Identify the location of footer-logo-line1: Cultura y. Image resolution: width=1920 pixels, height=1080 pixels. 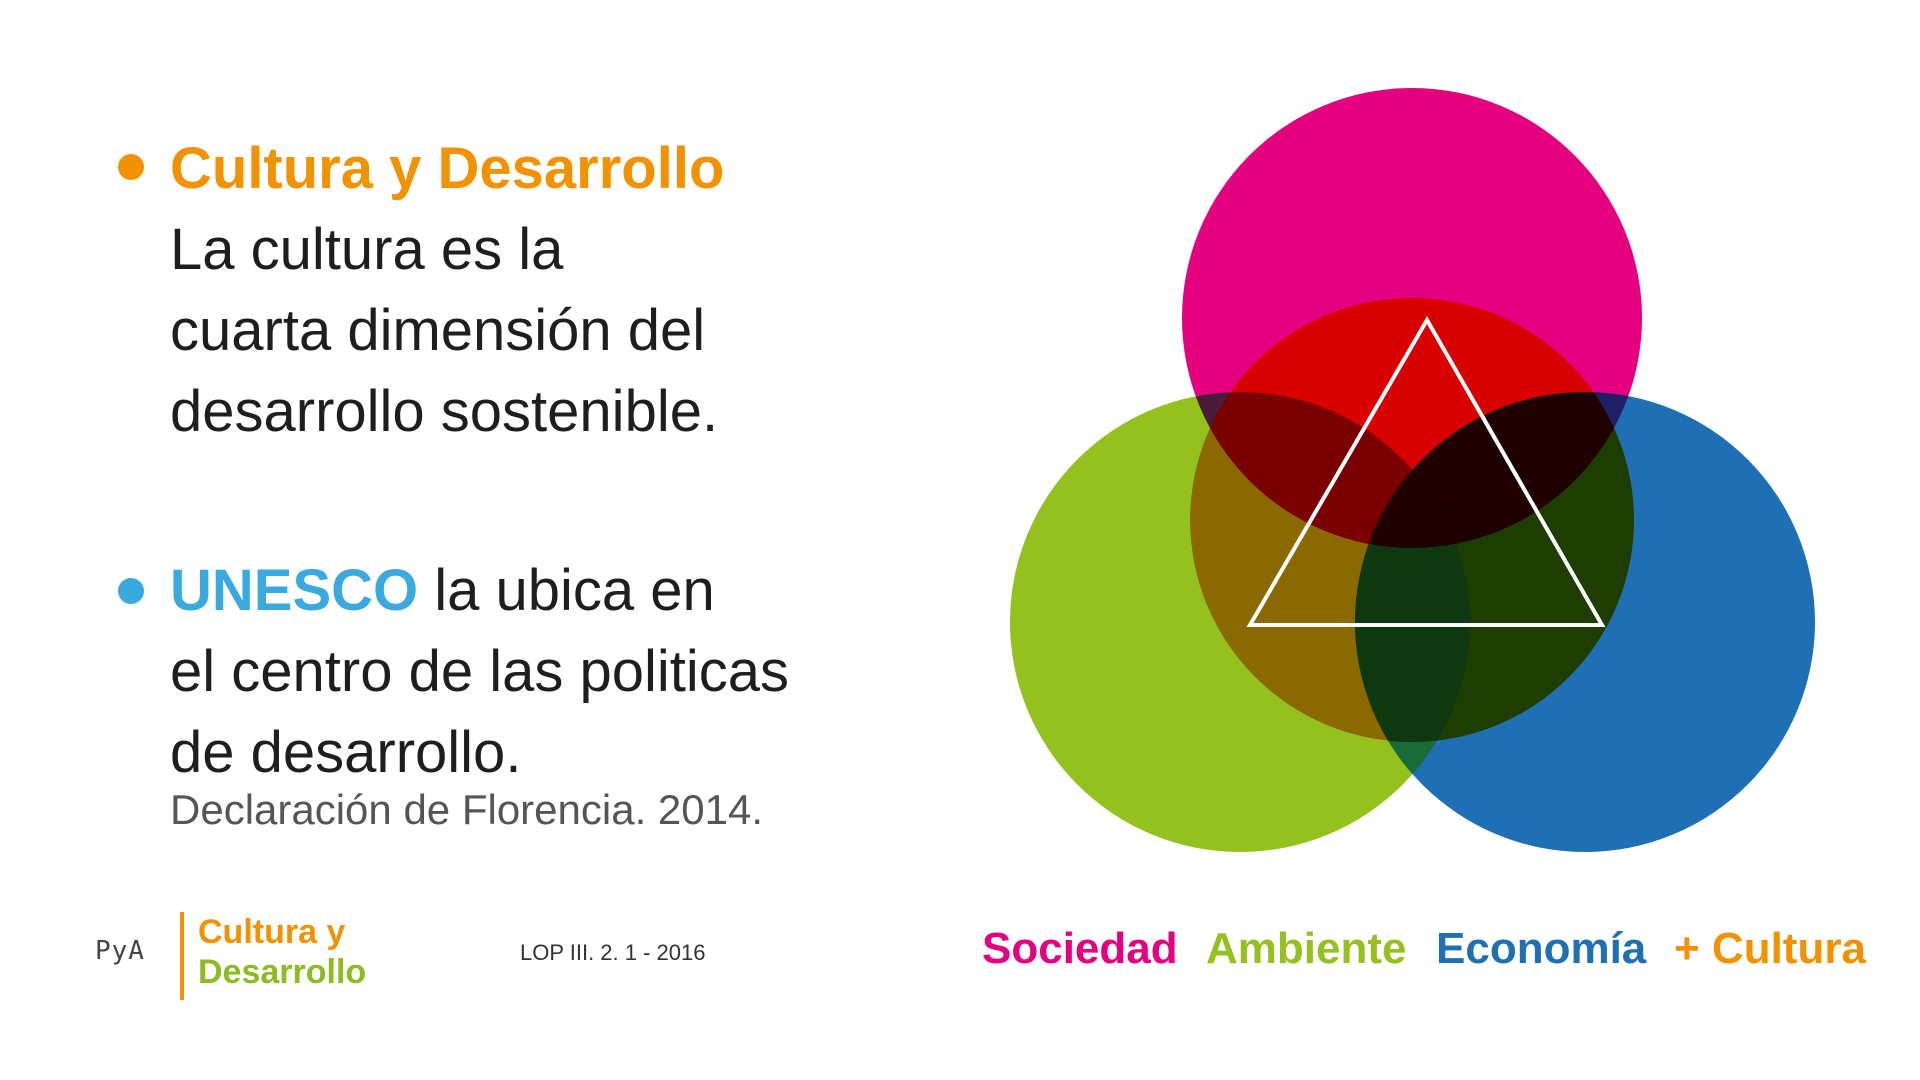
(272, 932).